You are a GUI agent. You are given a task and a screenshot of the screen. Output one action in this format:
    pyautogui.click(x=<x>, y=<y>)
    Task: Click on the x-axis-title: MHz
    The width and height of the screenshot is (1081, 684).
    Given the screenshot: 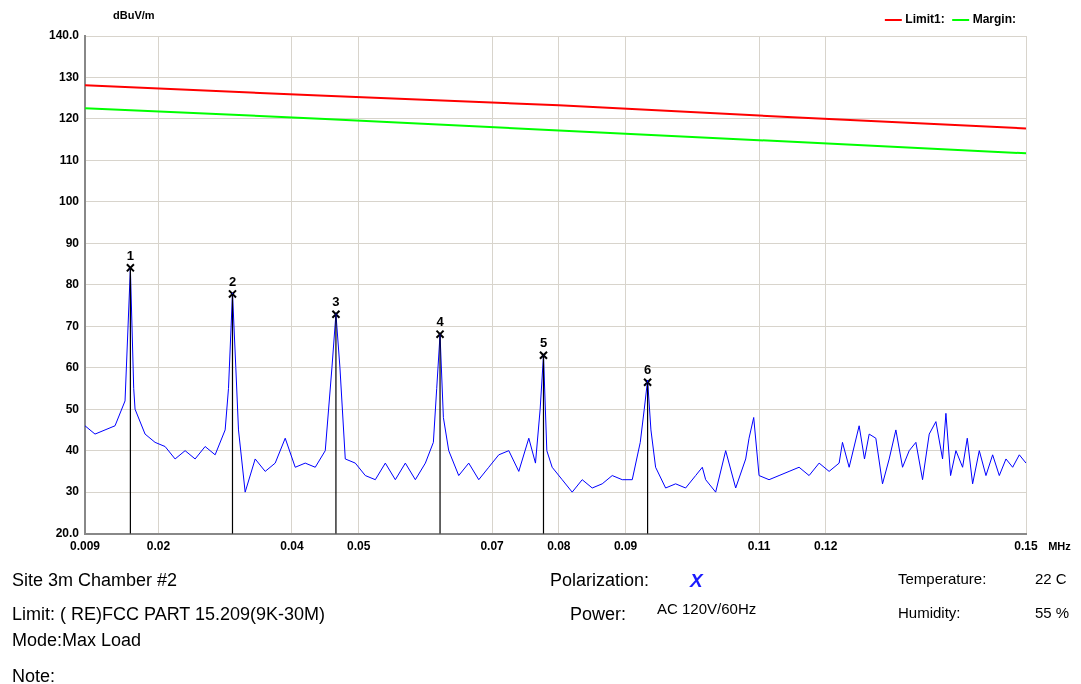 What is the action you would take?
    pyautogui.click(x=1060, y=546)
    